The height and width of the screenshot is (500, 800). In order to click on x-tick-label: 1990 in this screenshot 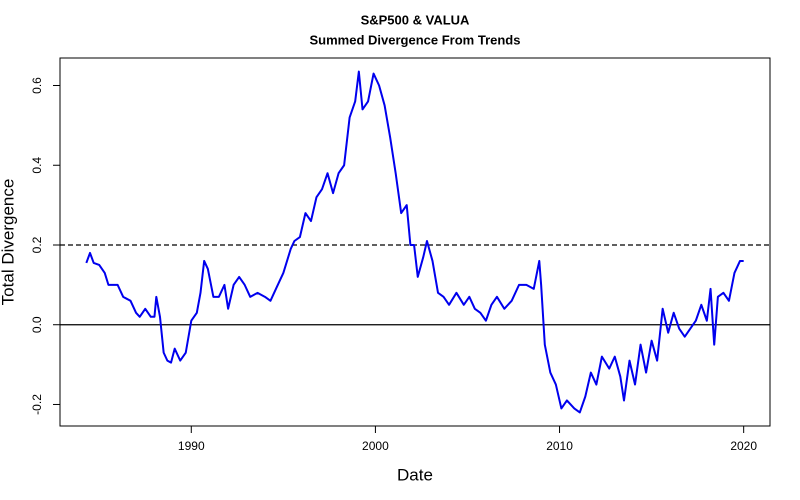, I will do `click(191, 446)`.